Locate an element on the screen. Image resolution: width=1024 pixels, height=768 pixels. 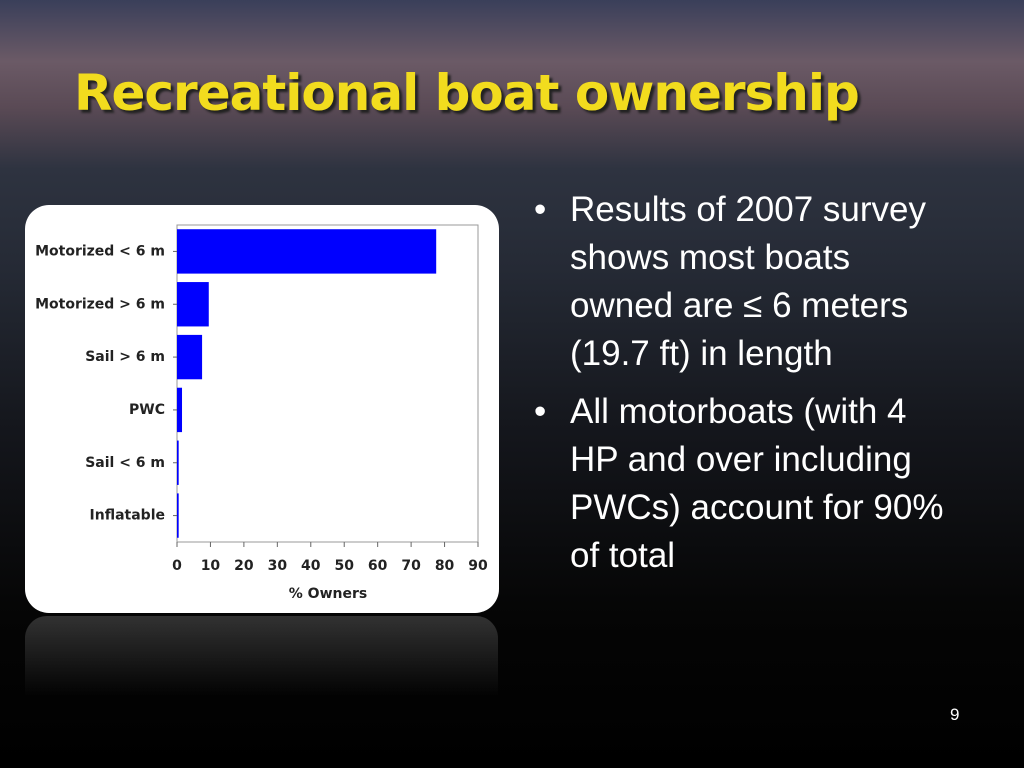
y-tick-label: Motorized < 6 m is located at coordinates (100, 251).